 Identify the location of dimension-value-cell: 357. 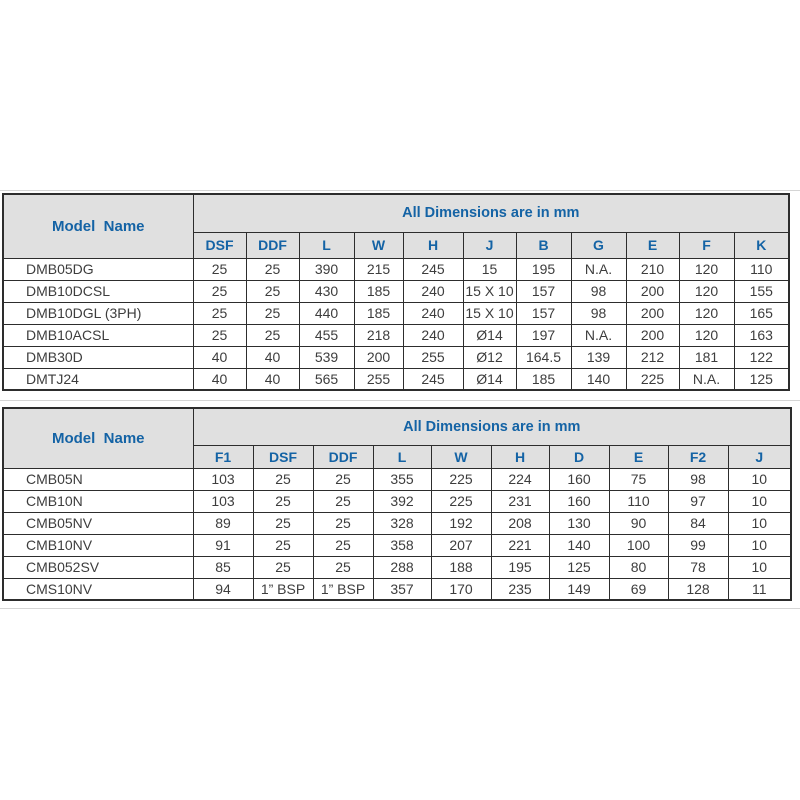
(402, 589).